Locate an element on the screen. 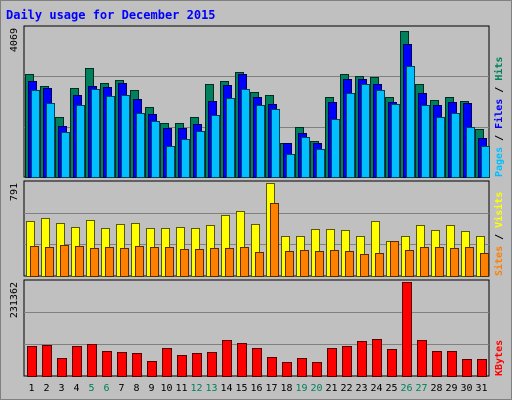 Image resolution: width=512 pixels, height=400 pixels. y-max-label: 791 is located at coordinates (14, 192).